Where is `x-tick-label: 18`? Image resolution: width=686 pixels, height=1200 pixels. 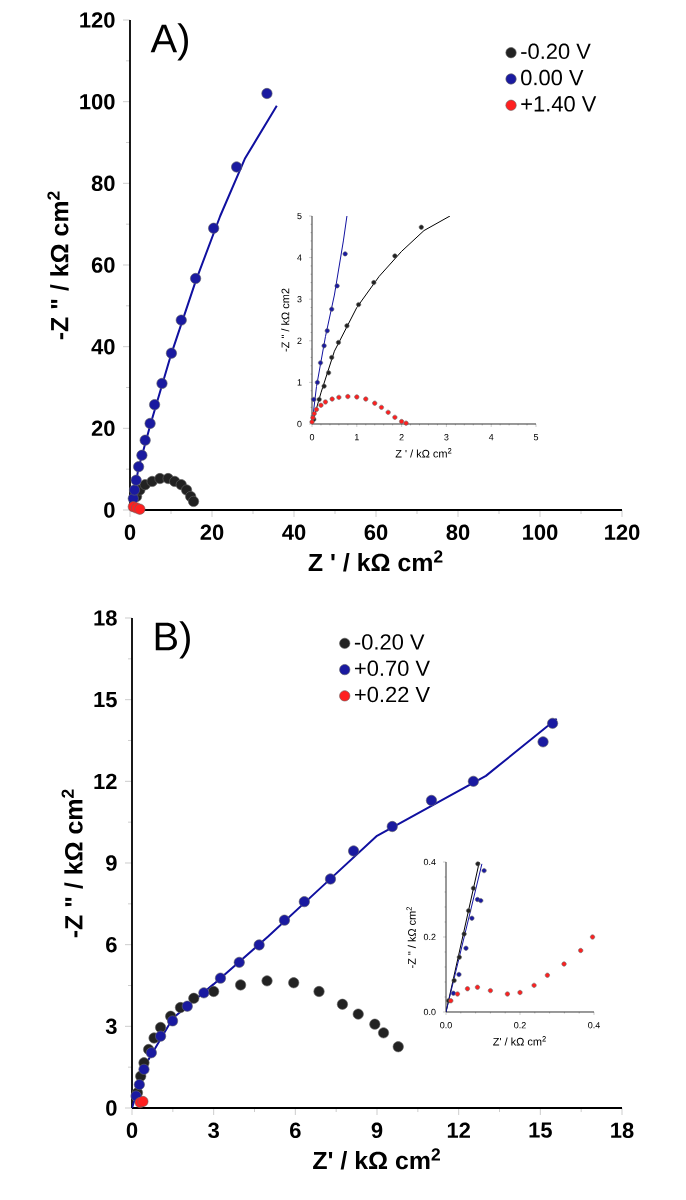 x-tick-label: 18 is located at coordinates (622, 1130).